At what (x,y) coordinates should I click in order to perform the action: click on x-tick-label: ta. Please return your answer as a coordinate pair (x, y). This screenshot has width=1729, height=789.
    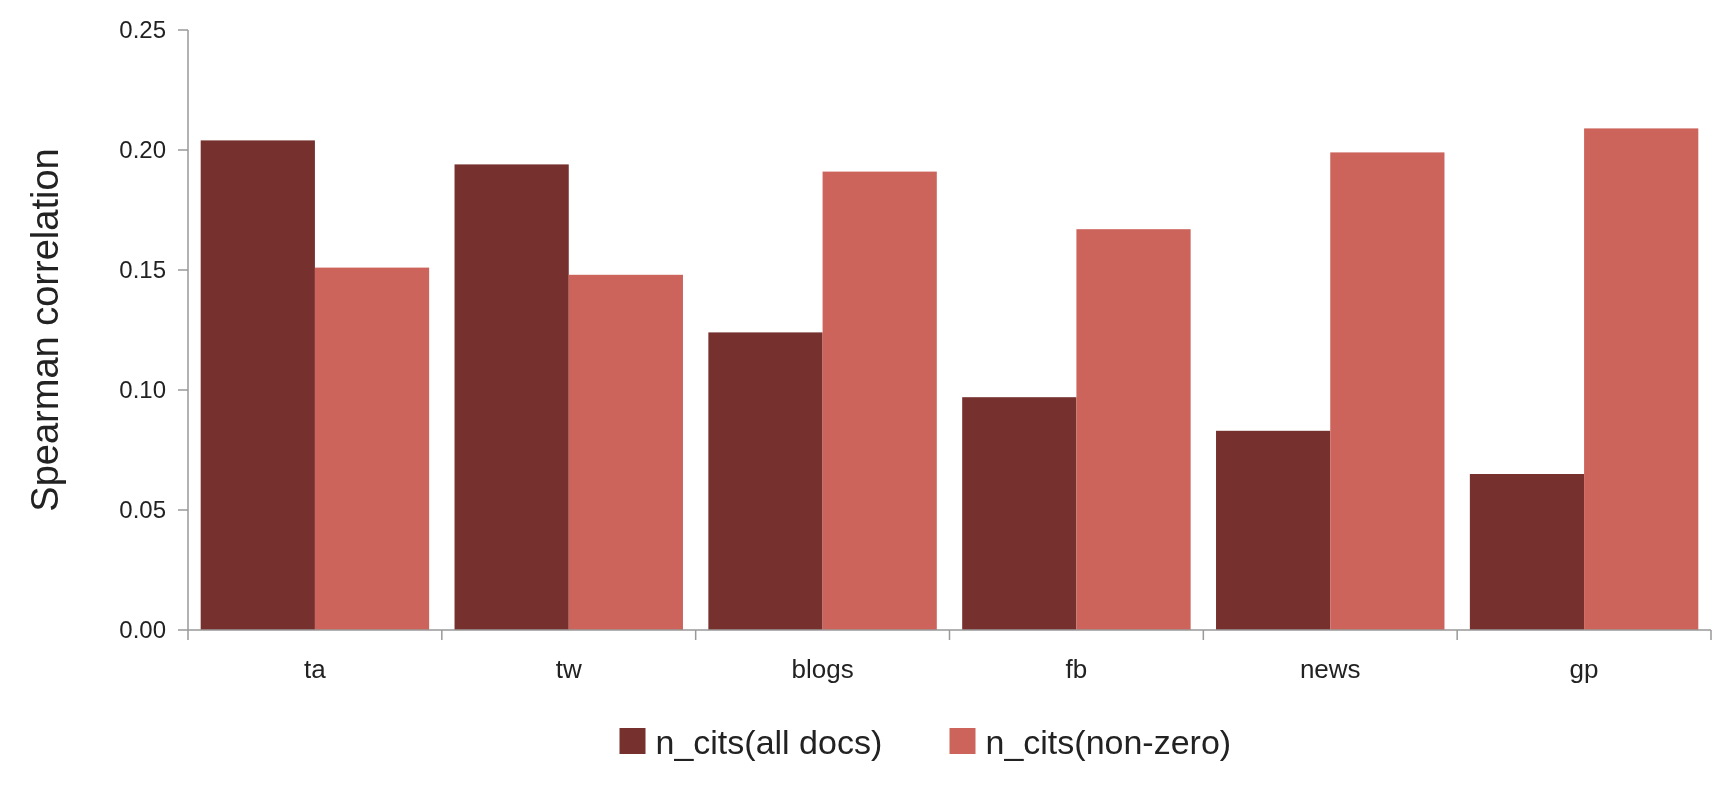
    Looking at the image, I should click on (315, 669).